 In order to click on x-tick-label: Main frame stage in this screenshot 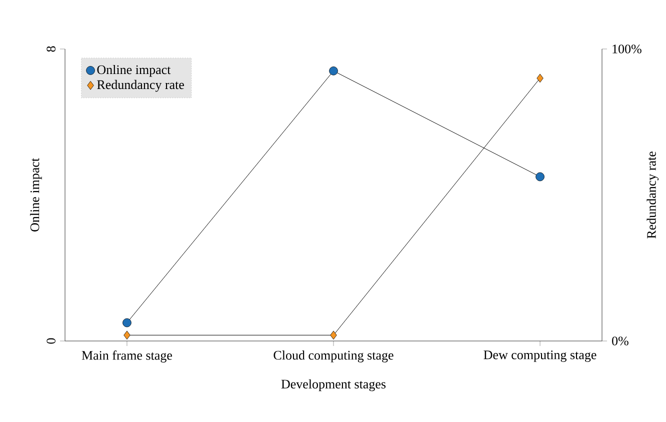, I will do `click(127, 356)`.